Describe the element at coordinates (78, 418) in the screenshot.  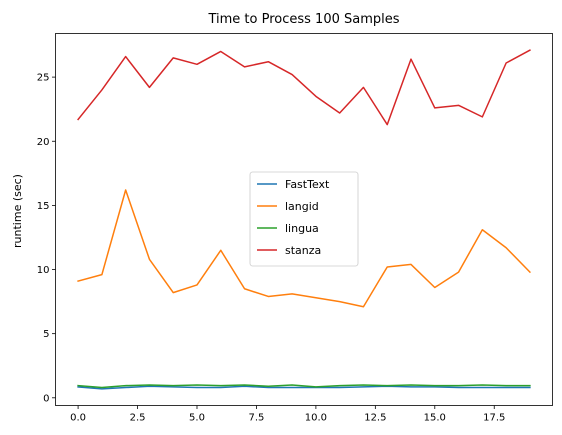
I see `x-tick-label: 0.0` at that location.